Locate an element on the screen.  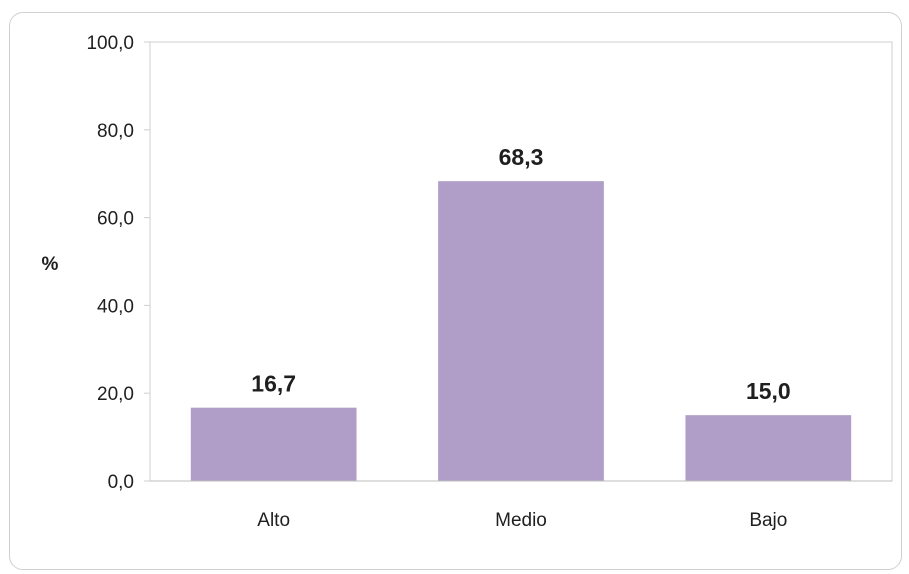
bar-bajo is located at coordinates (768, 448).